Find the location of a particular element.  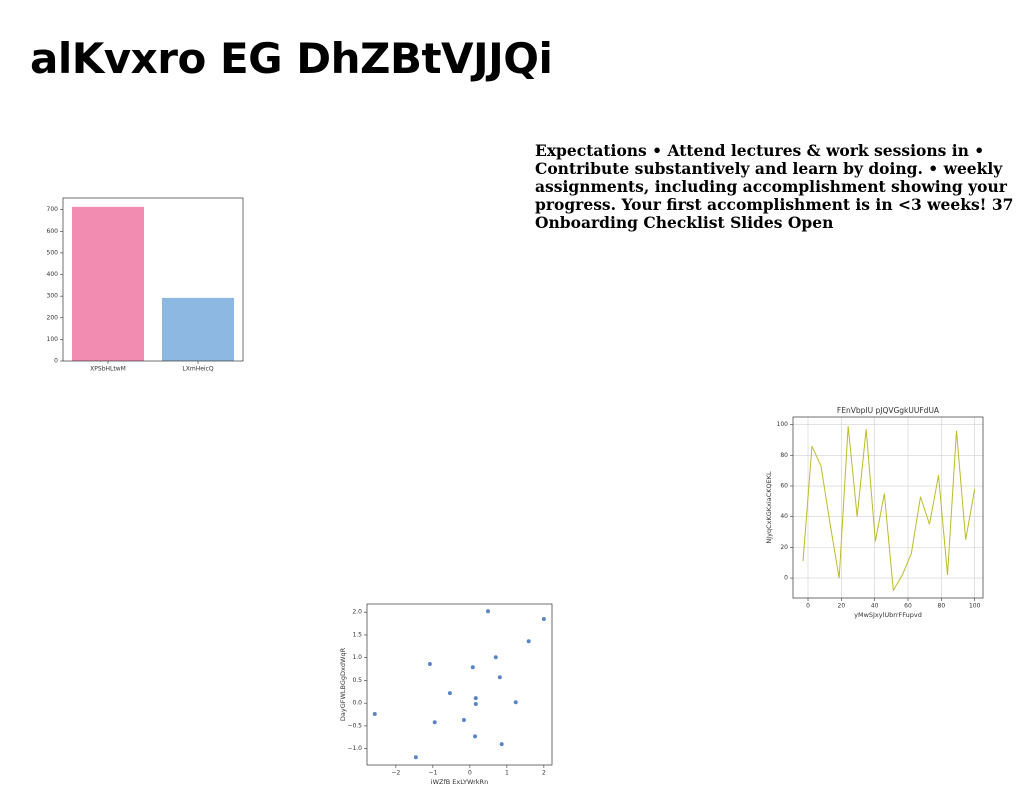

y-tick-label: 0.0 is located at coordinates (357, 703).